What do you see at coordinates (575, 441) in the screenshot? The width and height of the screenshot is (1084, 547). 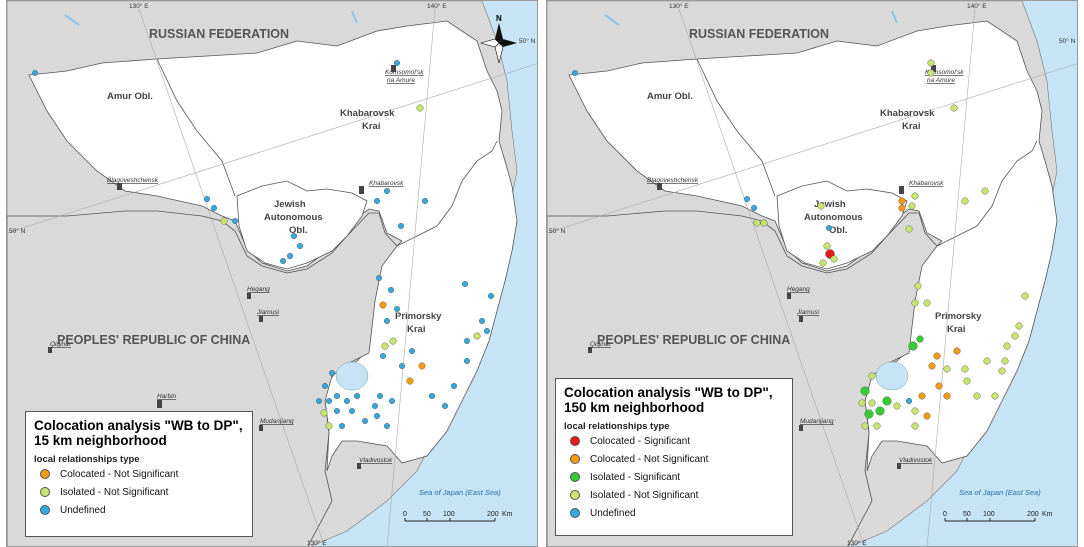 I see `legend-swatch-colocated-significant` at bounding box center [575, 441].